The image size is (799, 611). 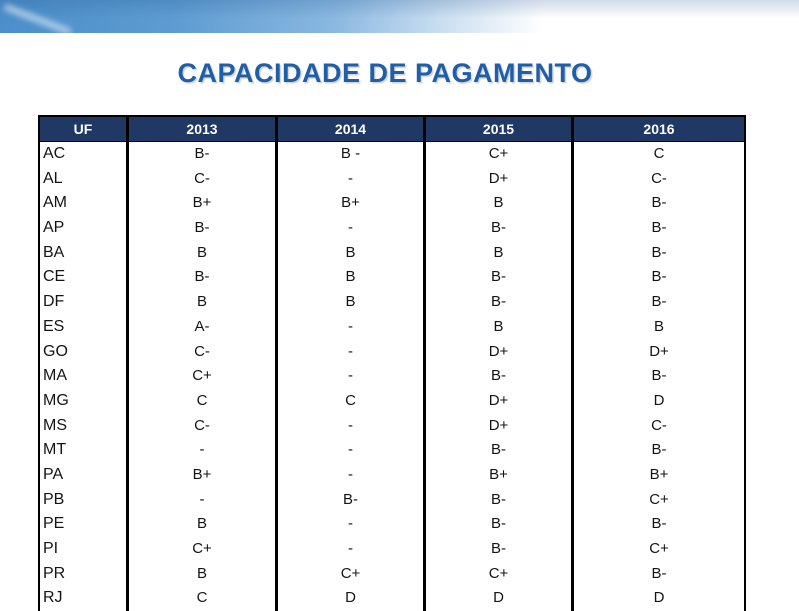 I want to click on table-row: PR B C+ C+ B-, so click(x=392, y=574).